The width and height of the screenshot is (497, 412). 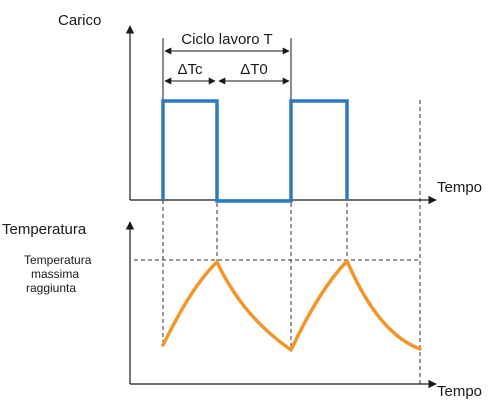 What do you see at coordinates (459, 187) in the screenshot?
I see `top-x-axis-label: Tempo` at bounding box center [459, 187].